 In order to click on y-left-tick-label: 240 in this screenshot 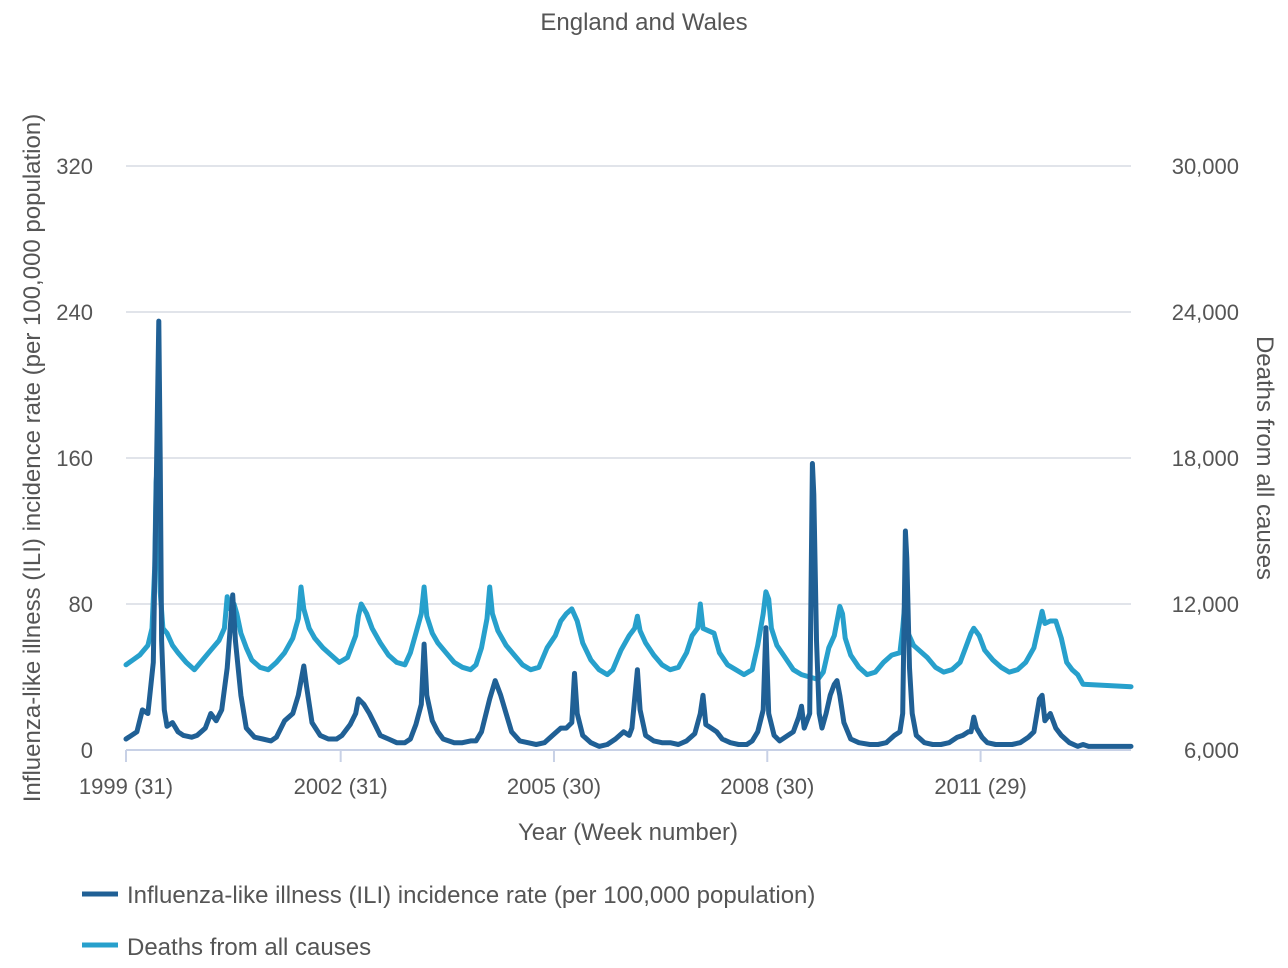, I will do `click(74, 312)`.